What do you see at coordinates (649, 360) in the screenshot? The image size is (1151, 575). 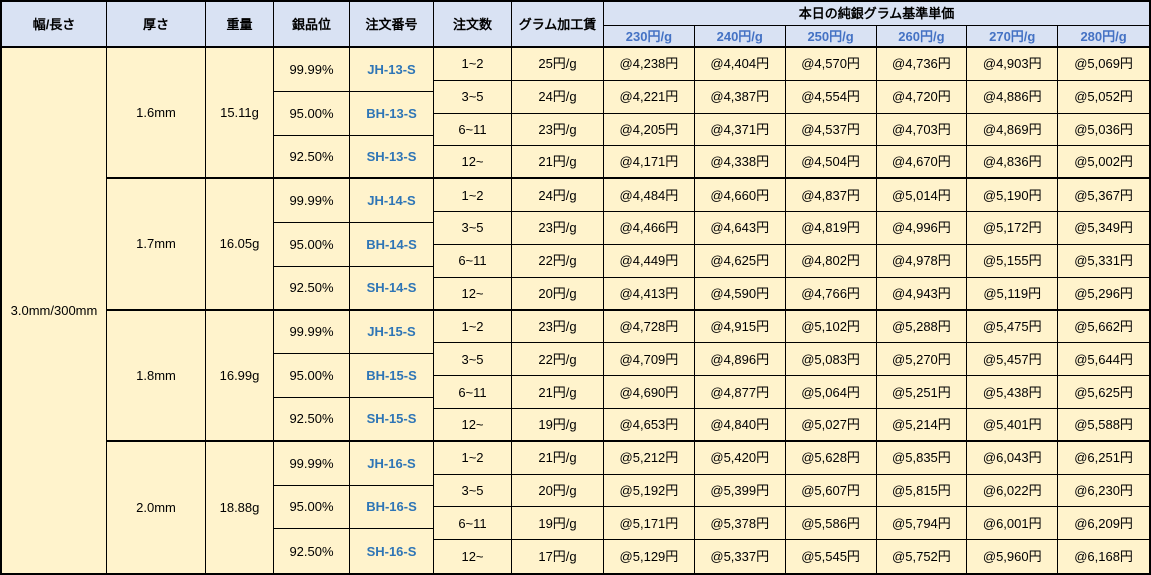 I see `price-cell: @4,709円` at bounding box center [649, 360].